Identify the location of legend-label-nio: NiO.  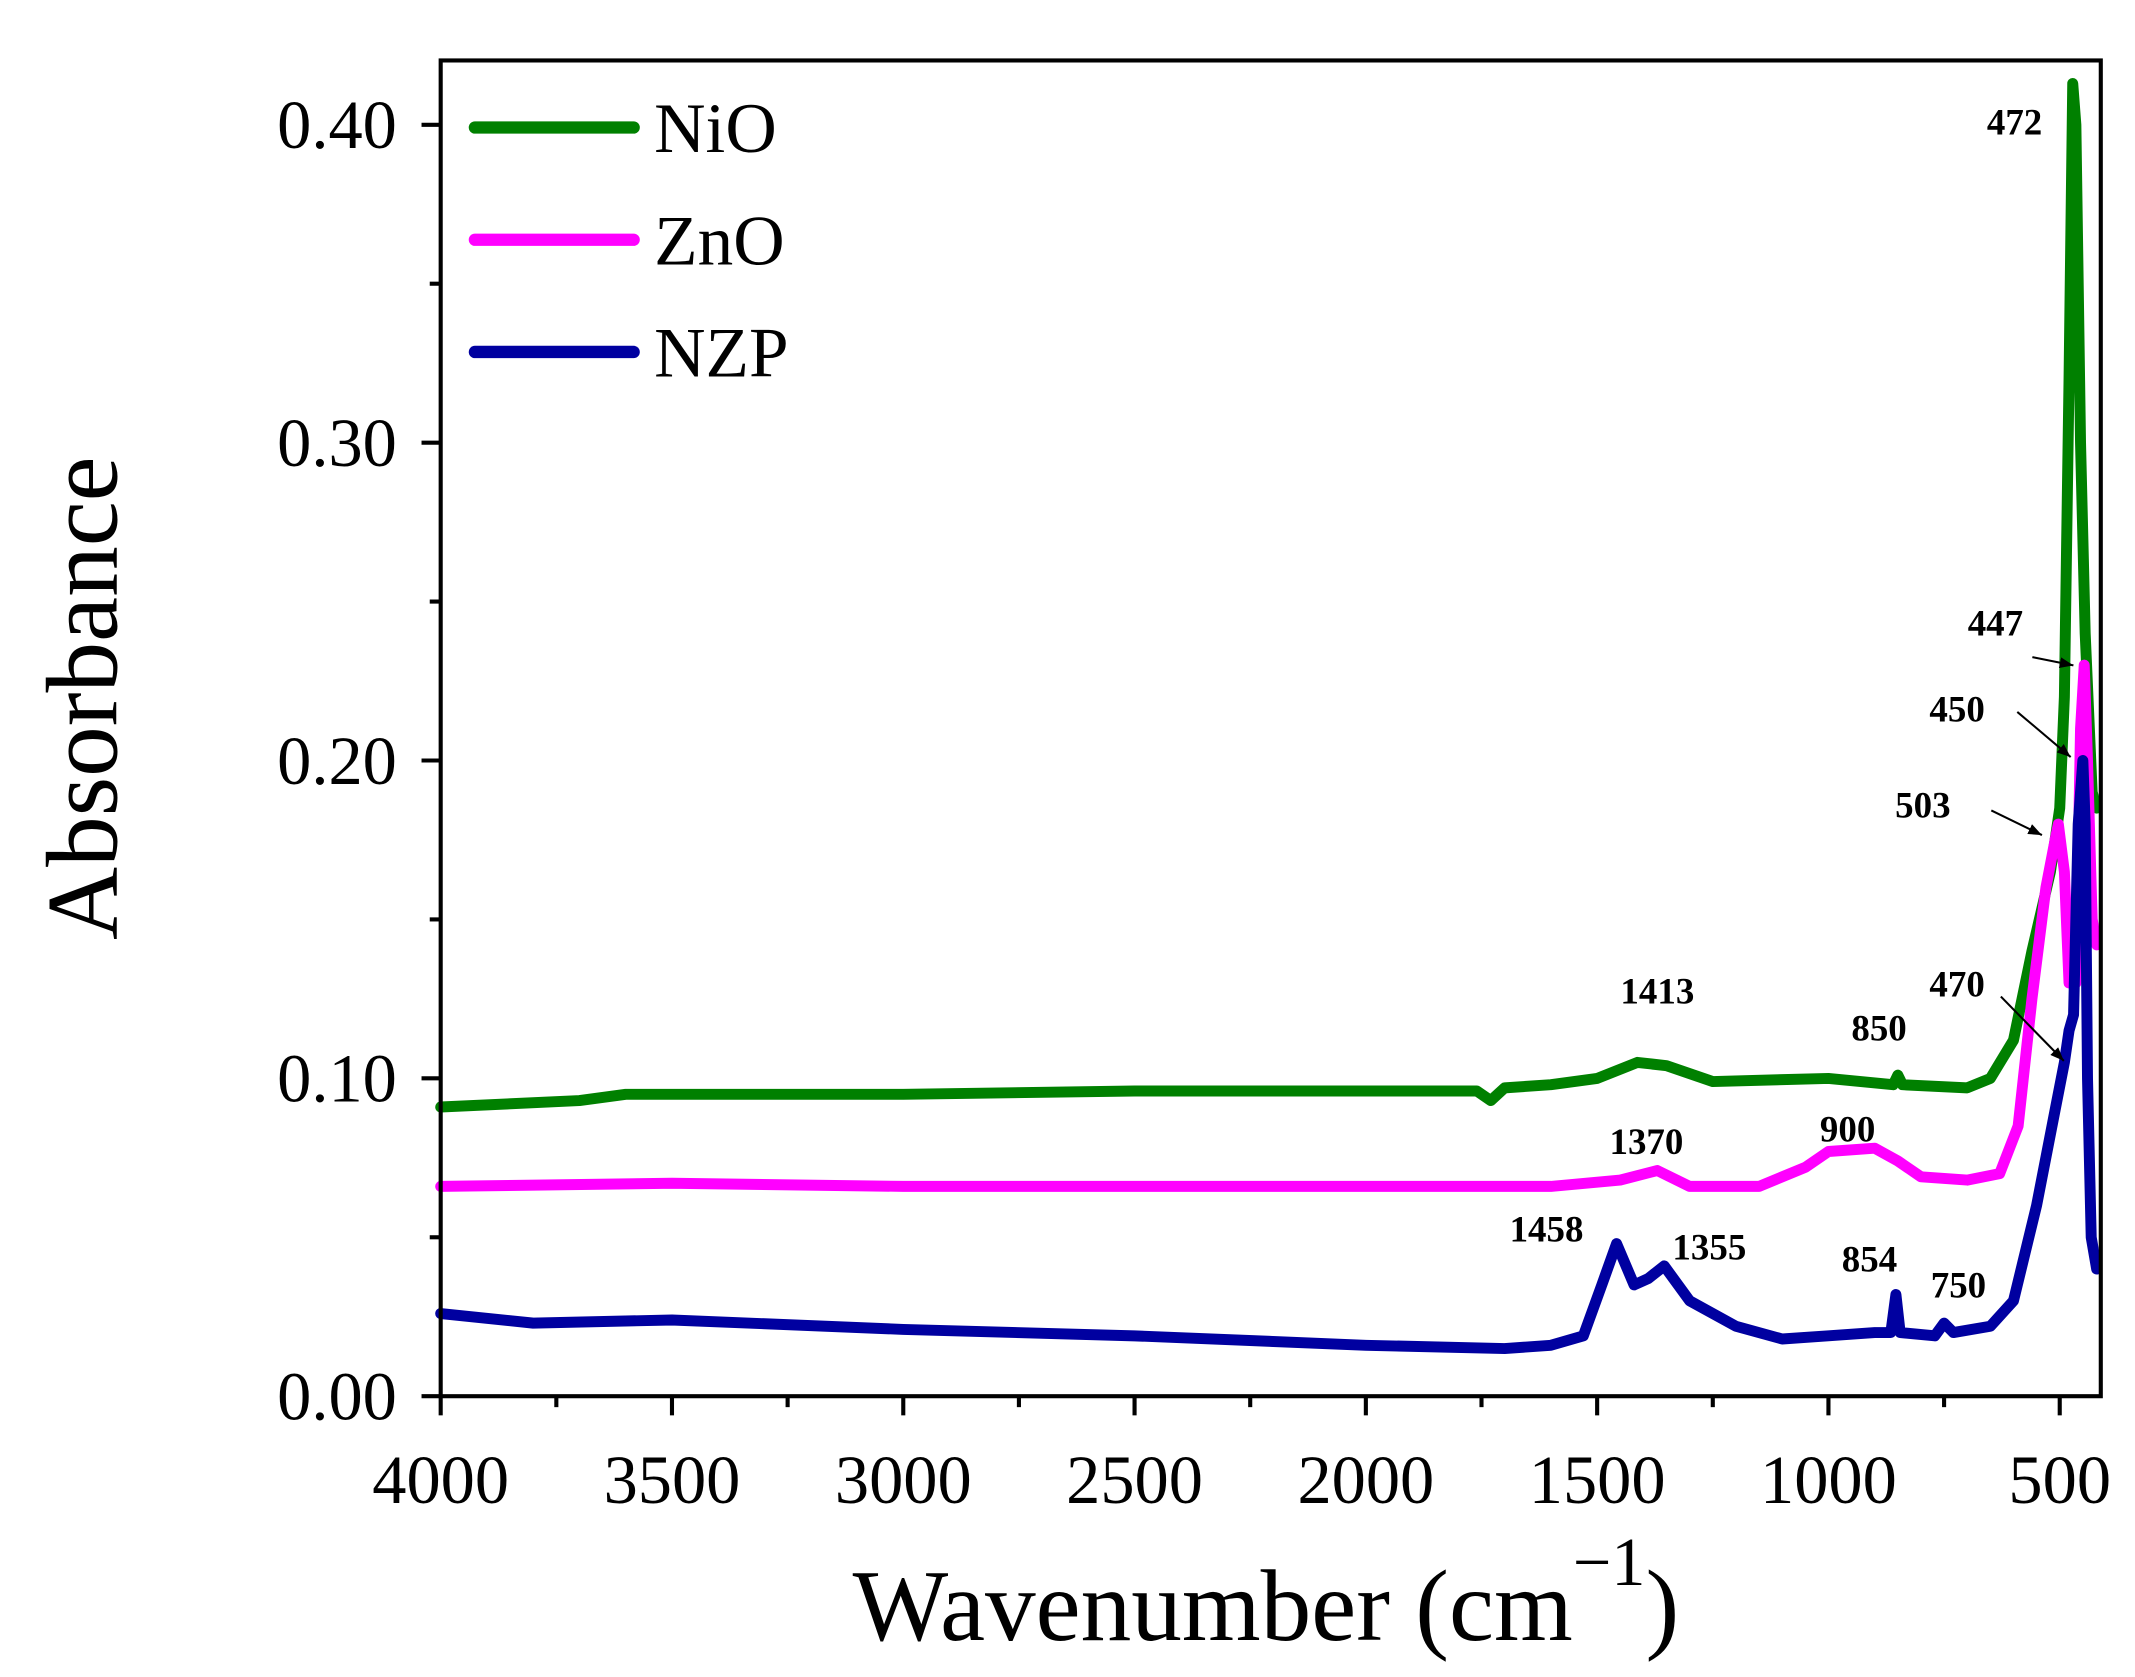
(715, 129).